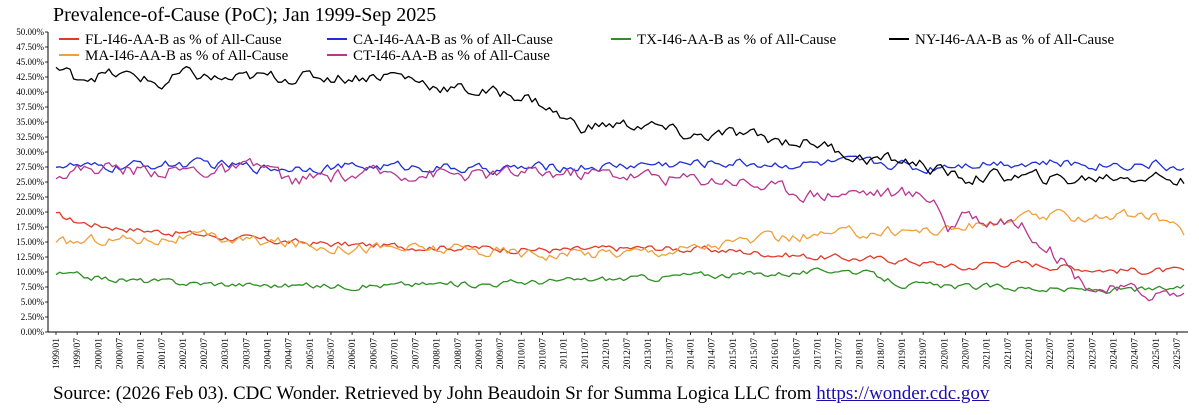  I want to click on x-tick-label: 2023/07, so click(1093, 353).